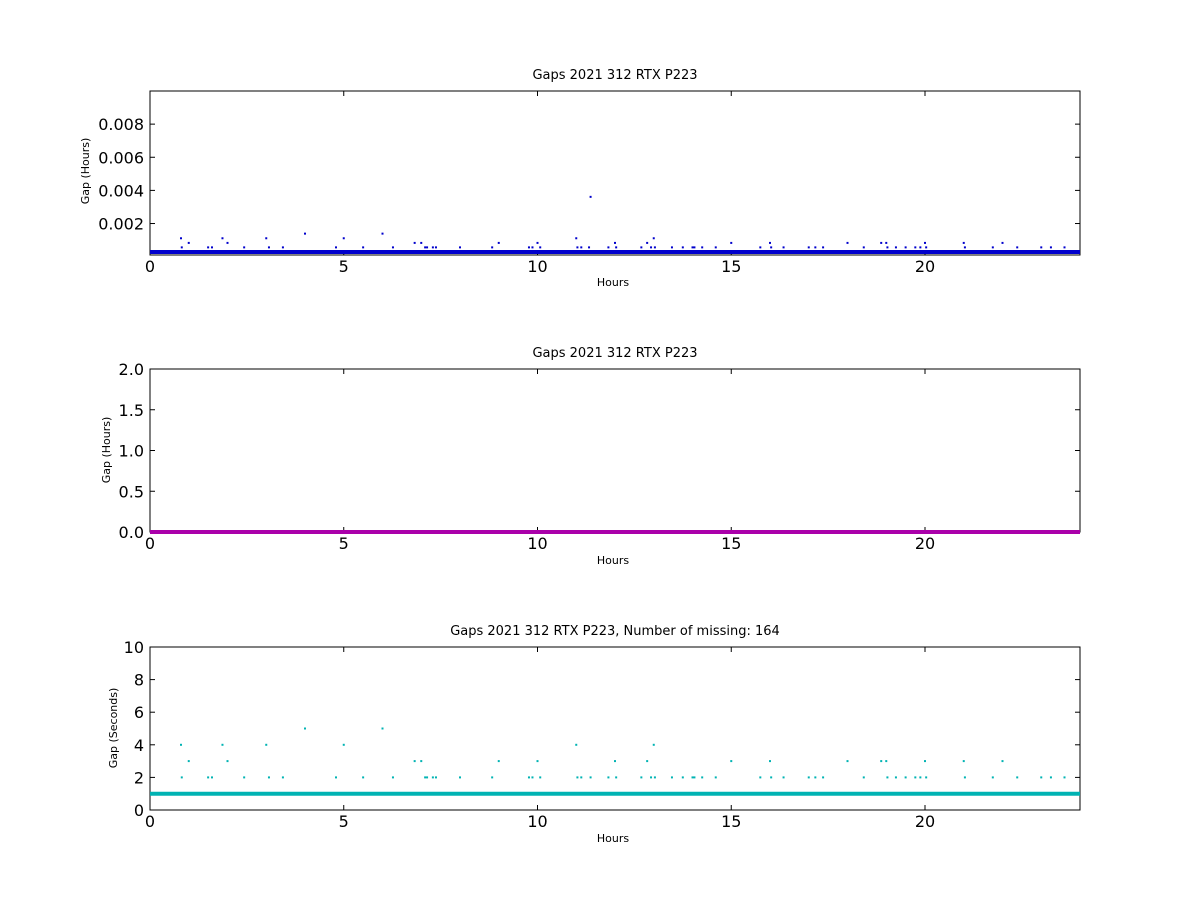 The height and width of the screenshot is (900, 1200). What do you see at coordinates (615, 450) in the screenshot?
I see `panel-2-frame` at bounding box center [615, 450].